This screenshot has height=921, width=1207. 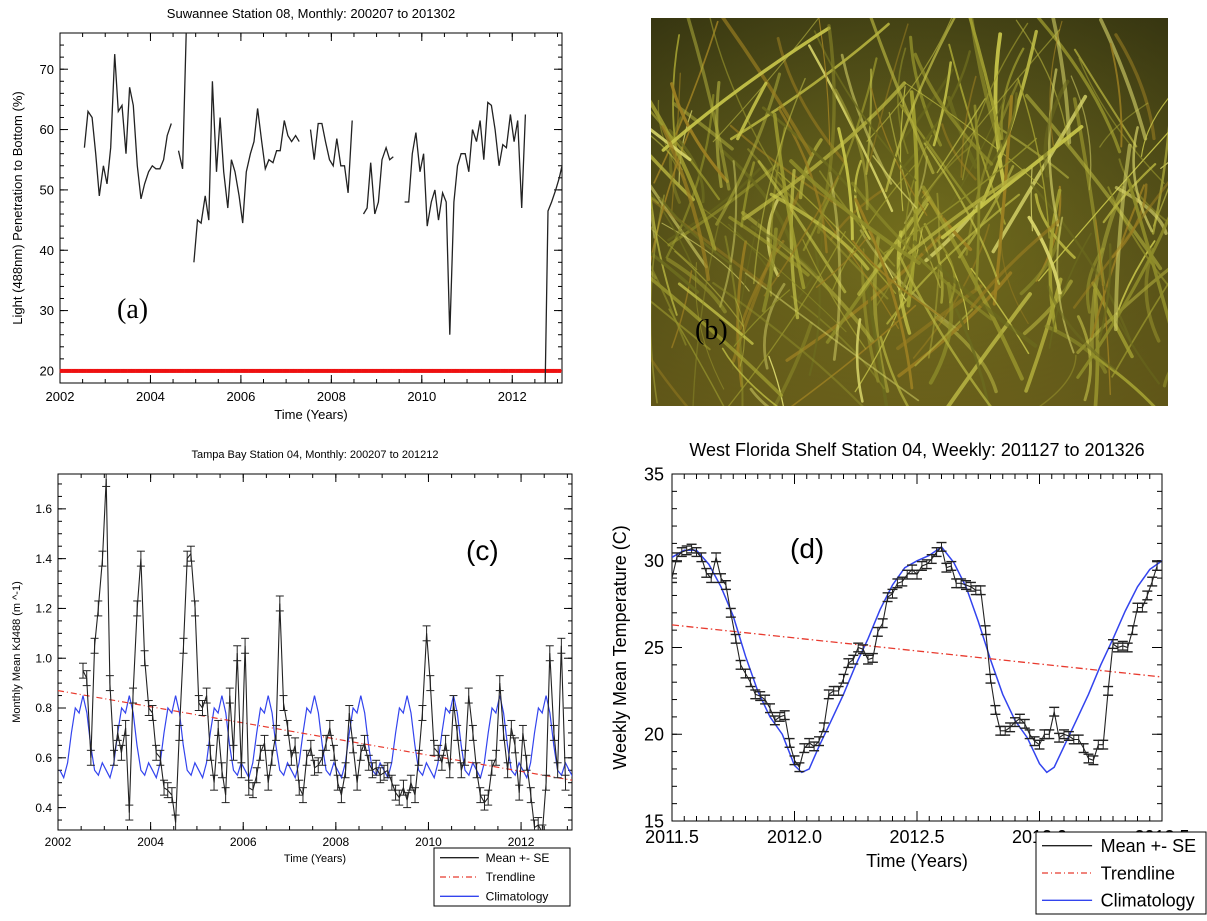 I want to click on y-tick-label: 40, so click(x=47, y=250).